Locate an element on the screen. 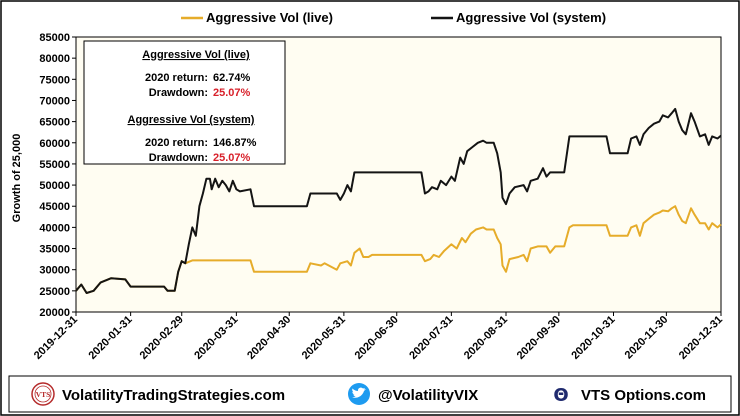  info-system-drawdown-value: 25.07% is located at coordinates (232, 158).